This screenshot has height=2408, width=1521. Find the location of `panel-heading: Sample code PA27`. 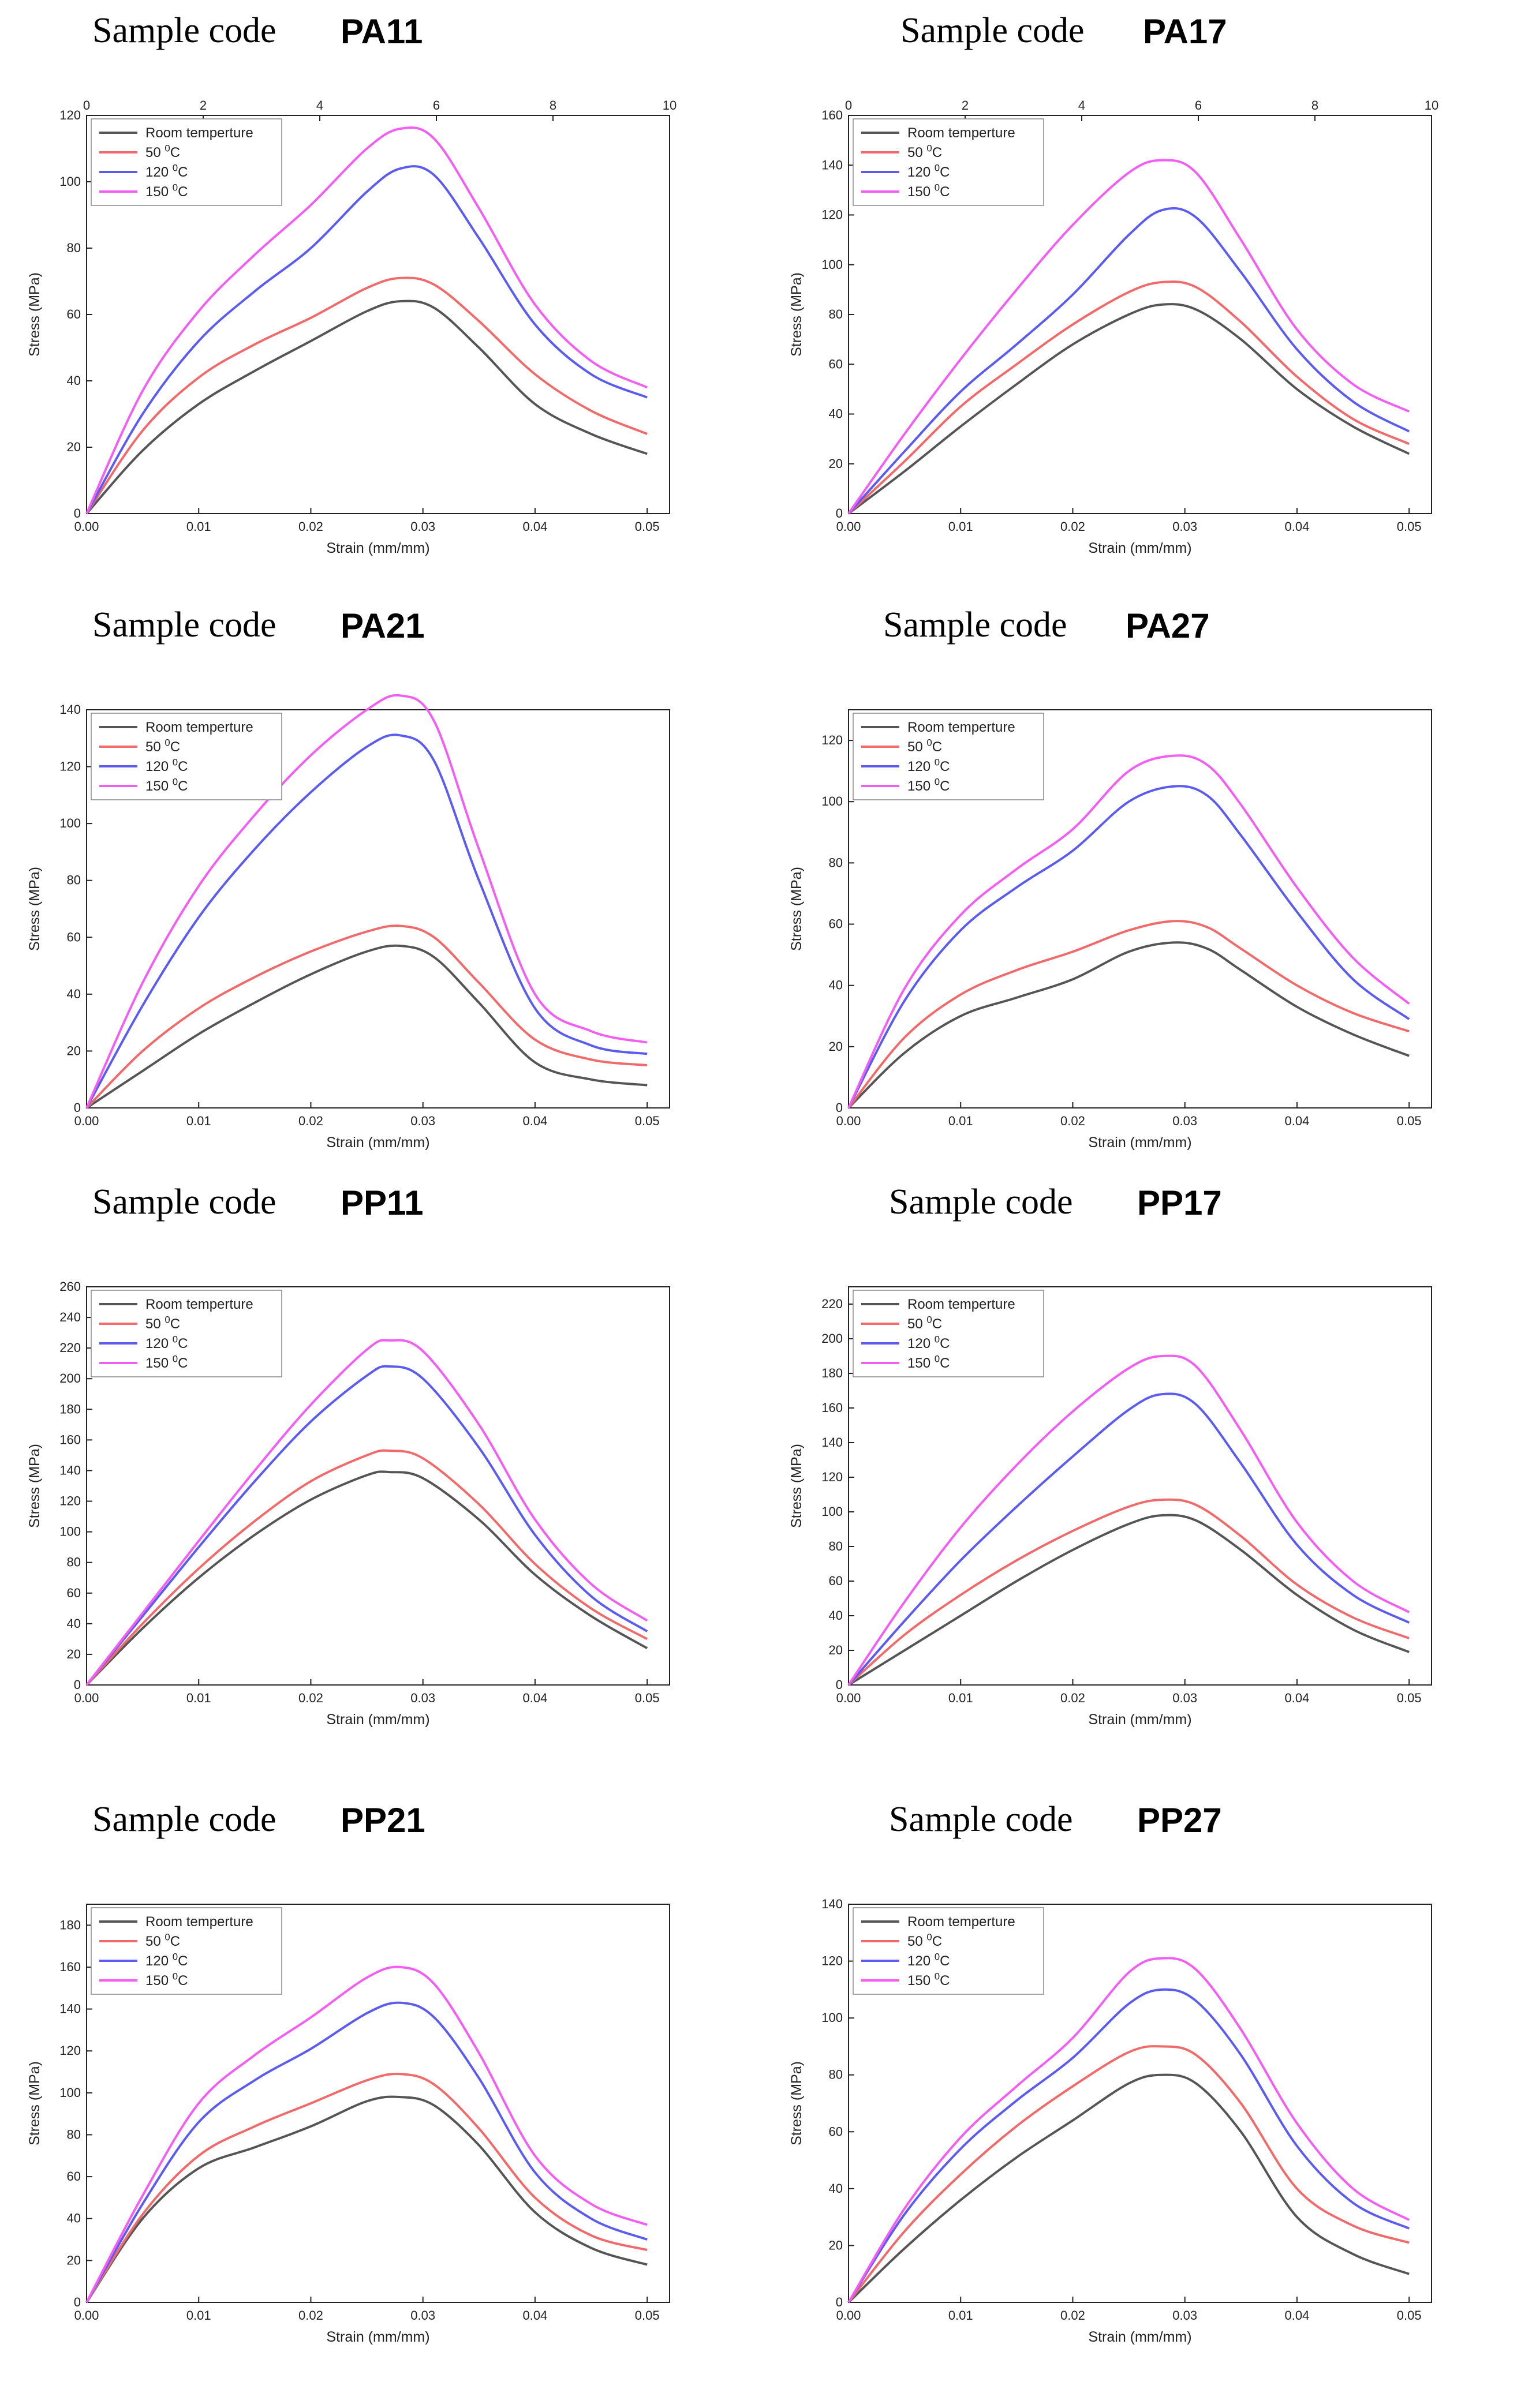

panel-heading: Sample code PA27 is located at coordinates (1143, 626).